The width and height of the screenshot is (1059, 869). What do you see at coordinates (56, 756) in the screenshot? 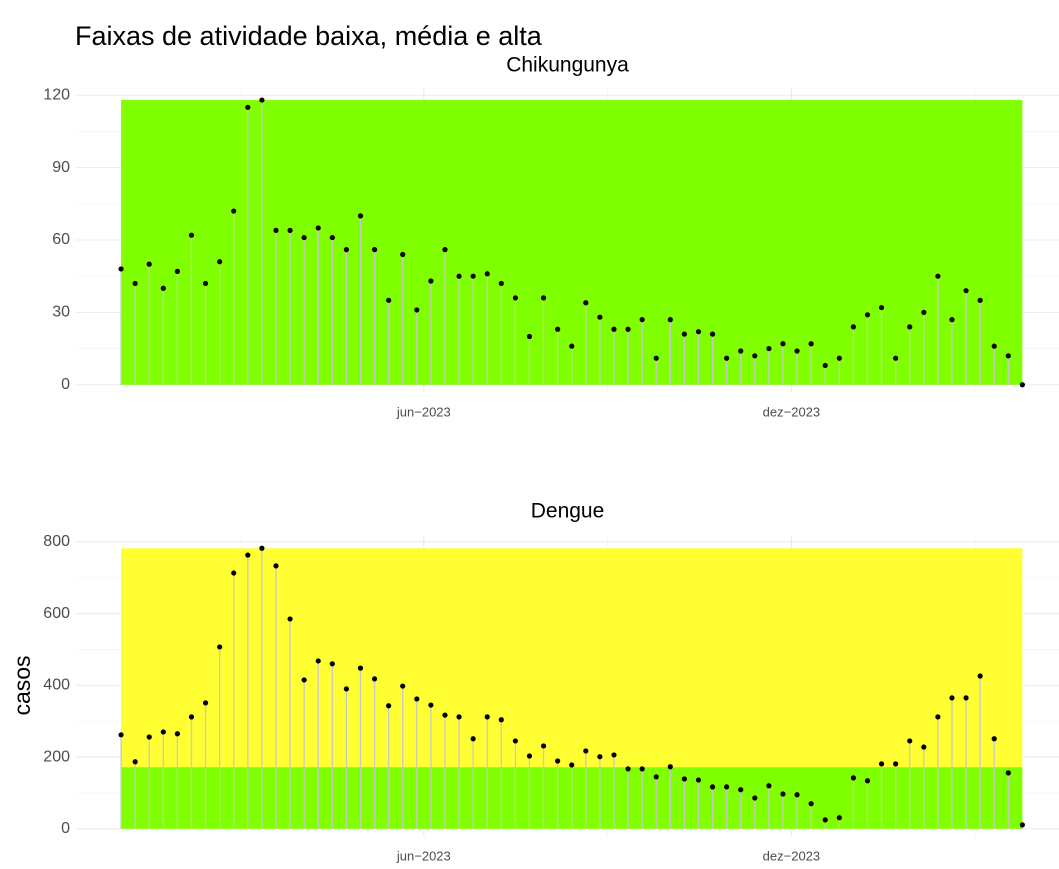
I see `y-tick-label: 200` at bounding box center [56, 756].